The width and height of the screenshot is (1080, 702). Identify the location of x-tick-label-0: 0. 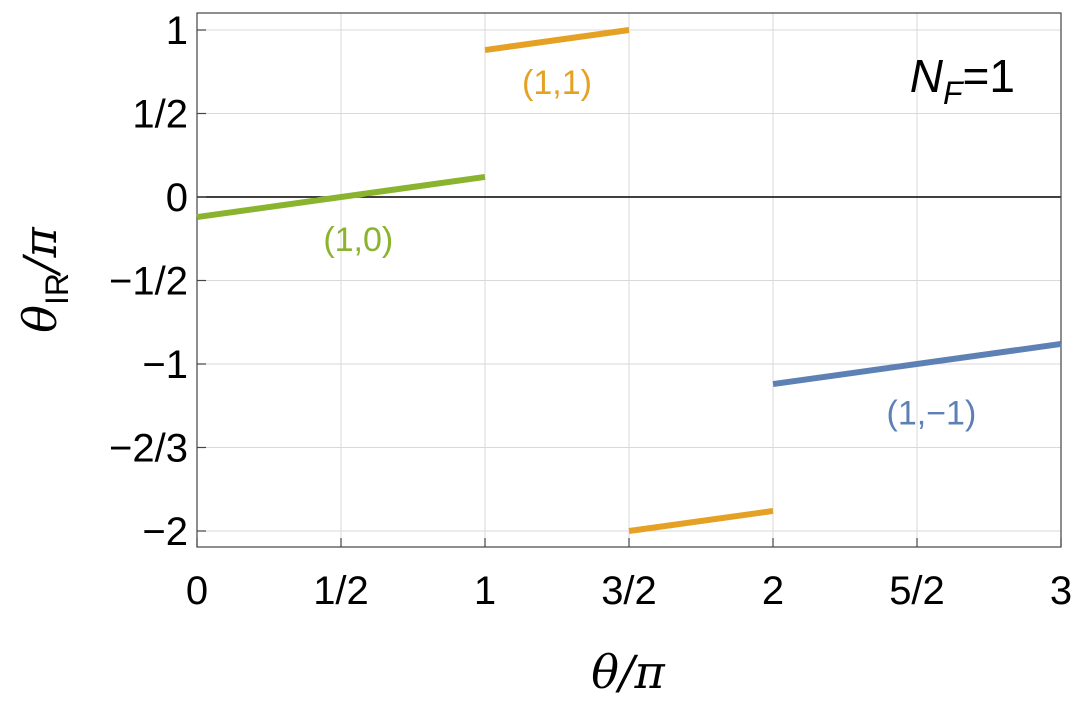
(197, 591).